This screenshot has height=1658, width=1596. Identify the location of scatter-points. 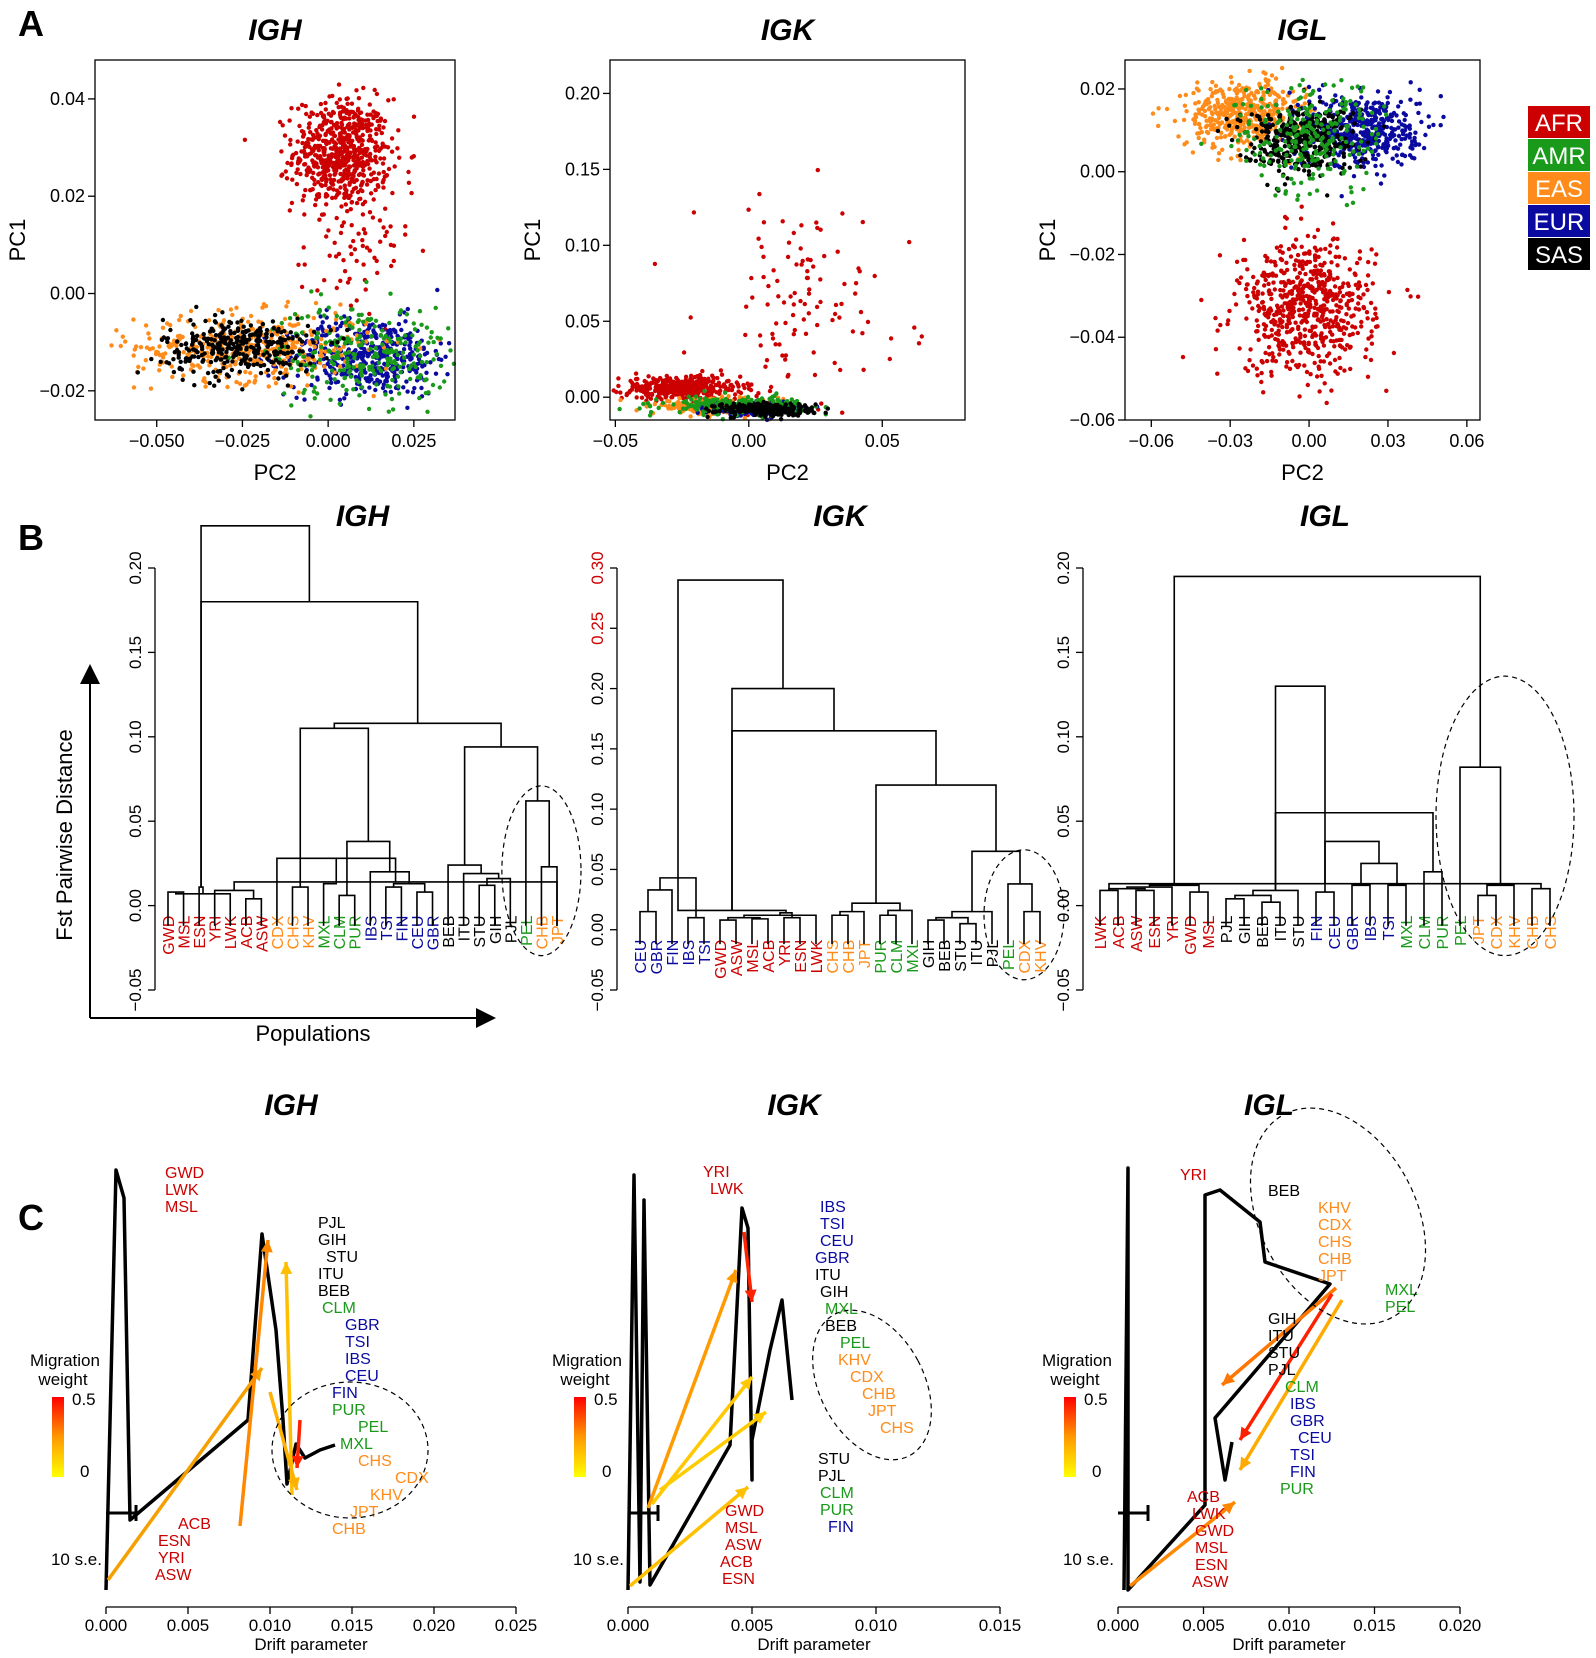
(767, 294).